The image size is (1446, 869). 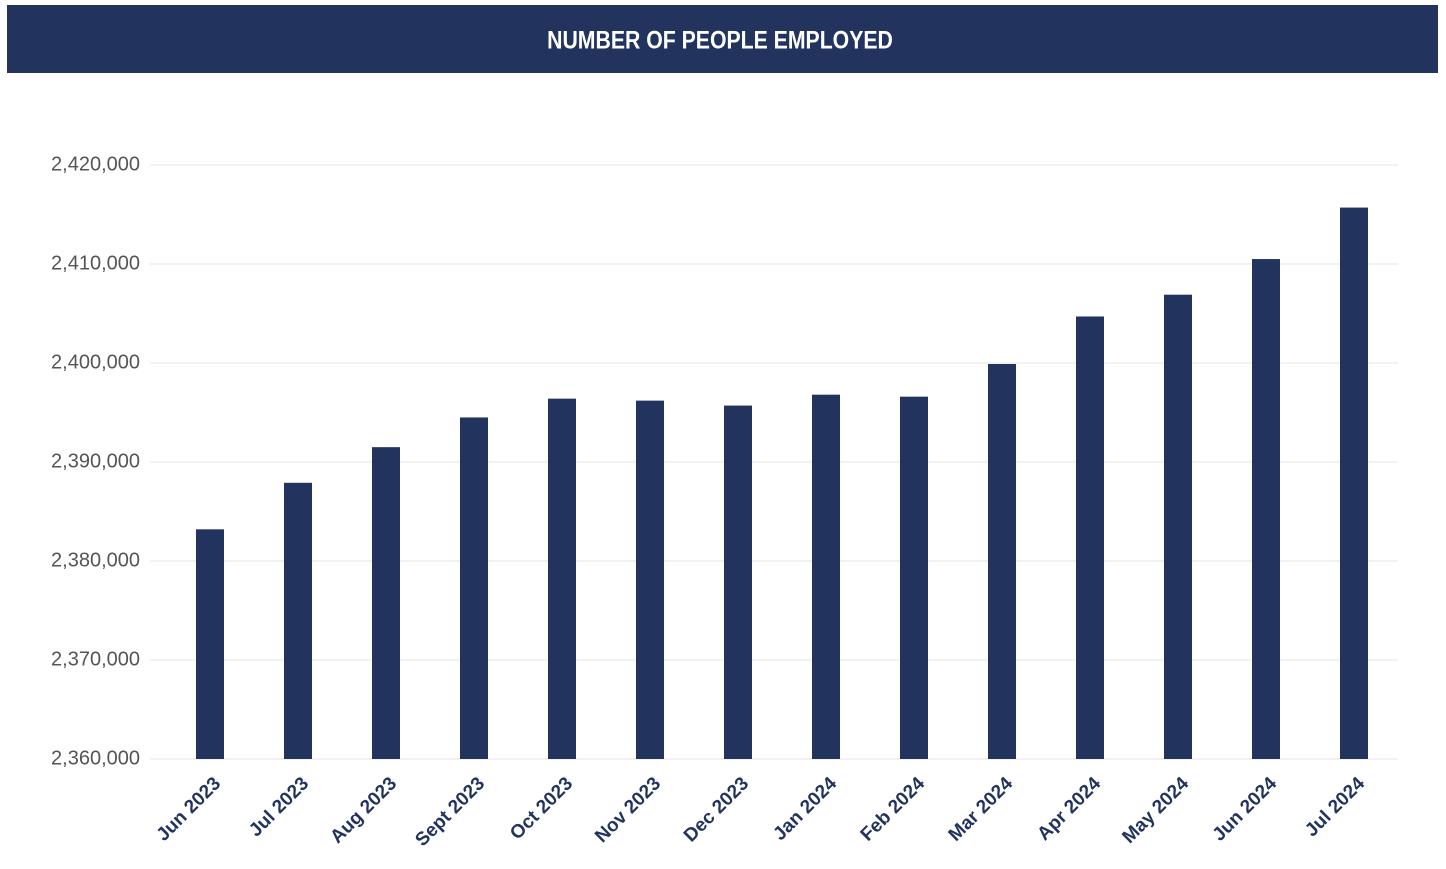 I want to click on x-tick-label: Aug 2023, so click(x=363, y=810).